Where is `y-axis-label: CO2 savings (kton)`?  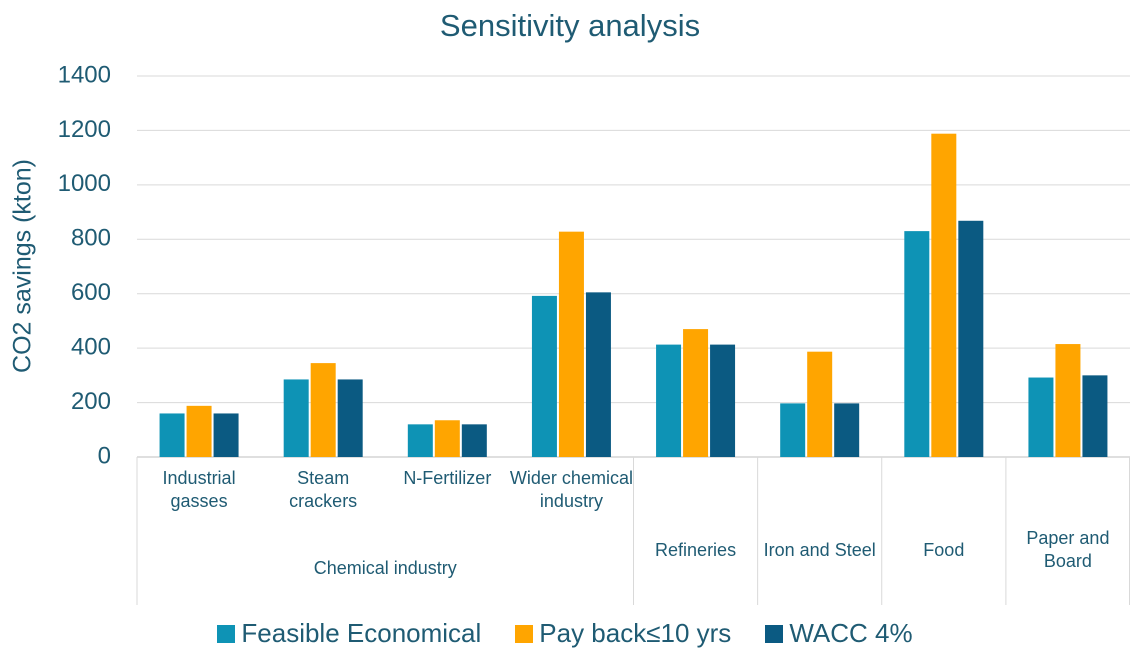
y-axis-label: CO2 savings (kton) is located at coordinates (23, 266).